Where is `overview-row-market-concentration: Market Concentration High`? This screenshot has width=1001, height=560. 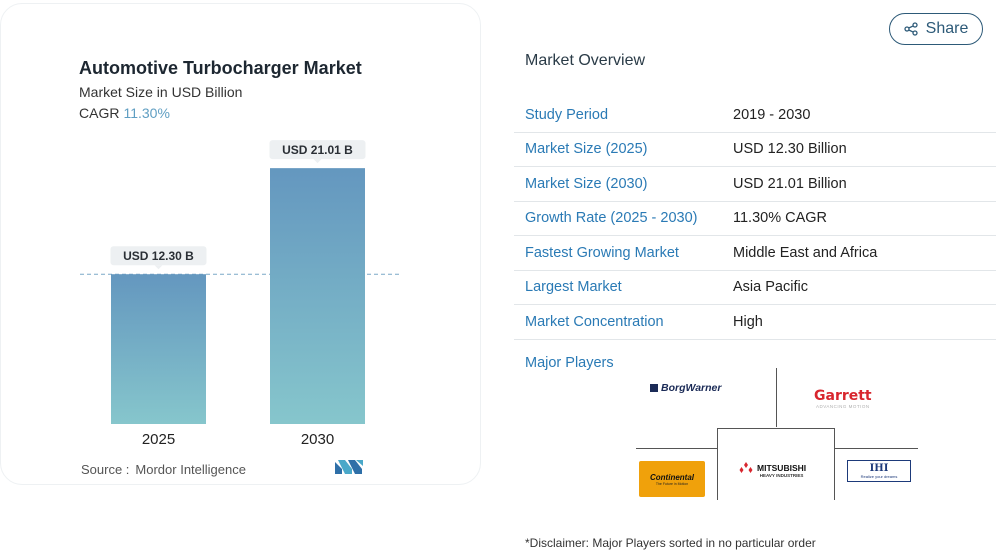 overview-row-market-concentration: Market Concentration High is located at coordinates (755, 322).